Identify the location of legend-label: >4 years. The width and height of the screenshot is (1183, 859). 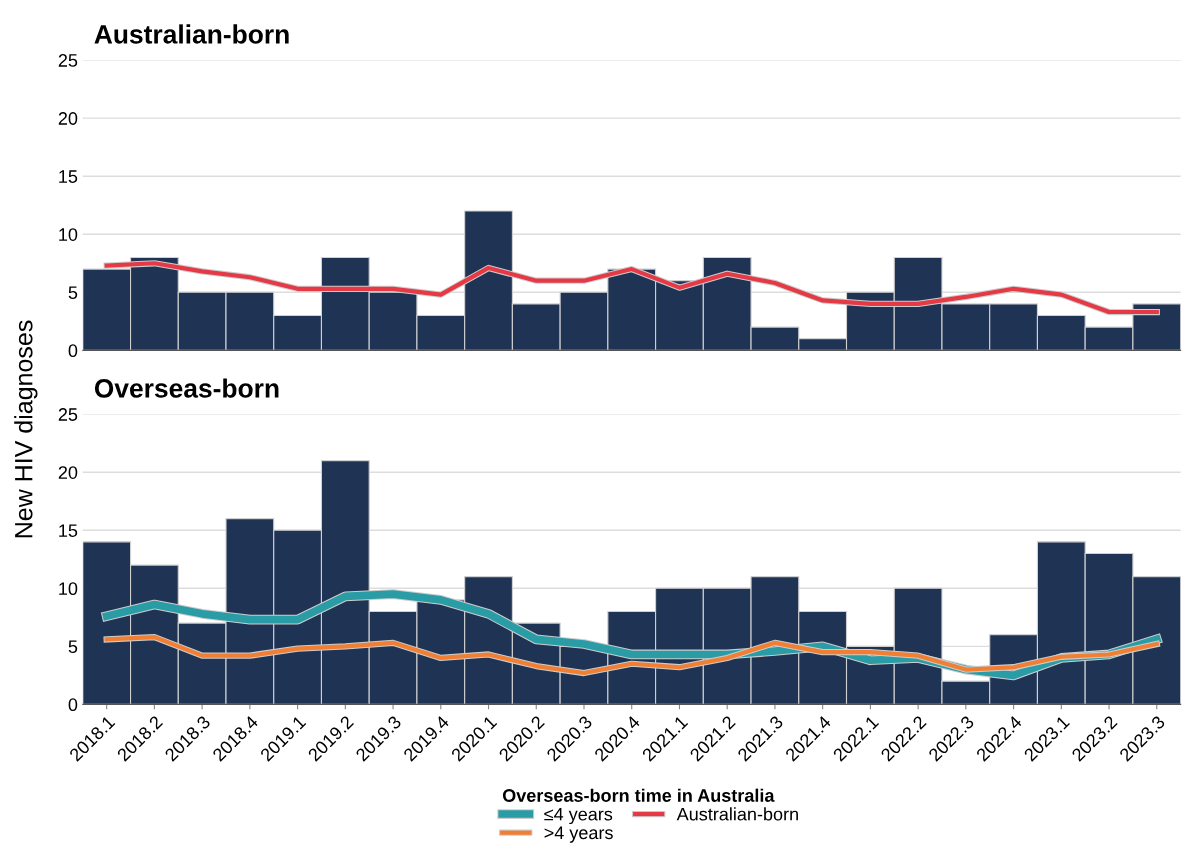
(578, 834).